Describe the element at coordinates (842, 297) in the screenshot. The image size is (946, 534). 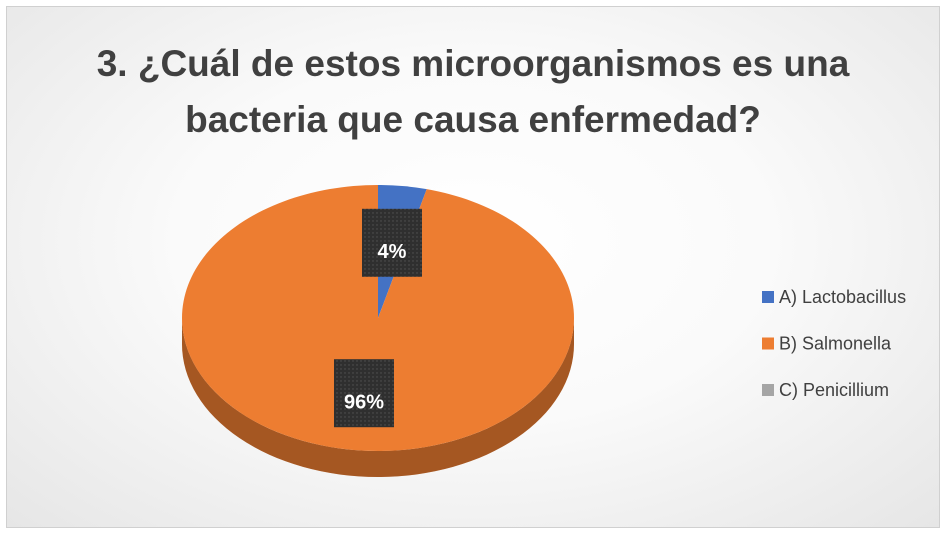
I see `legend-text: A) Lactobacillus` at that location.